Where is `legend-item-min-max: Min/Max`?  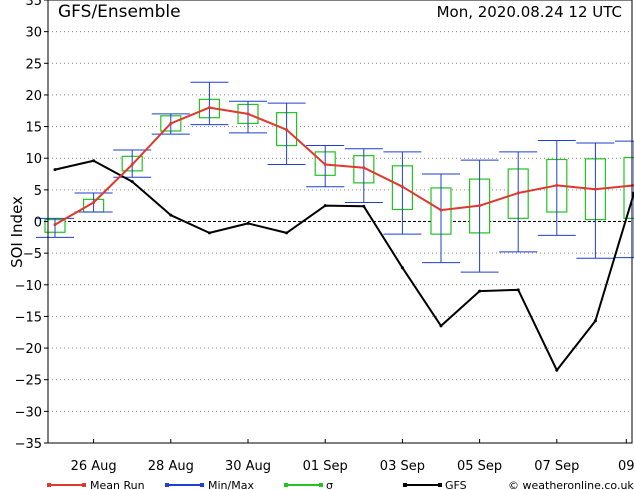
legend-item-min-max: Min/Max is located at coordinates (209, 484).